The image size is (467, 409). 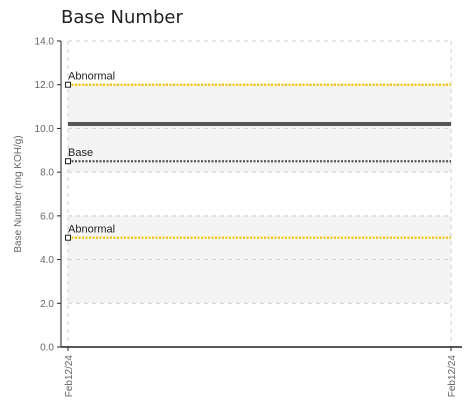 I want to click on x-ticks: Feb12/24 Feb12/24, so click(x=261, y=372).